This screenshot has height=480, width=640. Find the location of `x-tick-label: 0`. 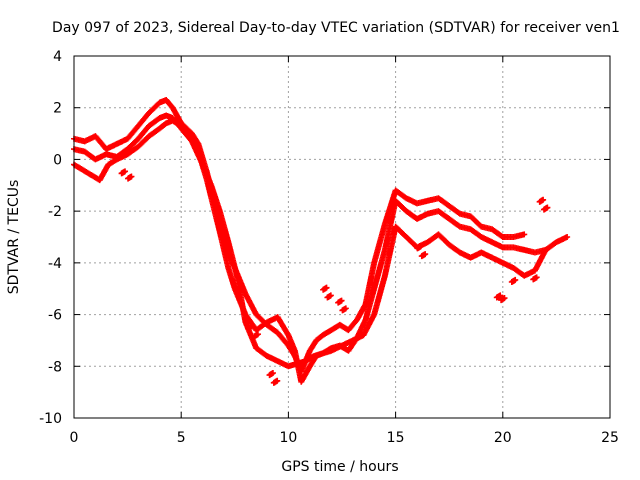

x-tick-label: 0 is located at coordinates (74, 438).